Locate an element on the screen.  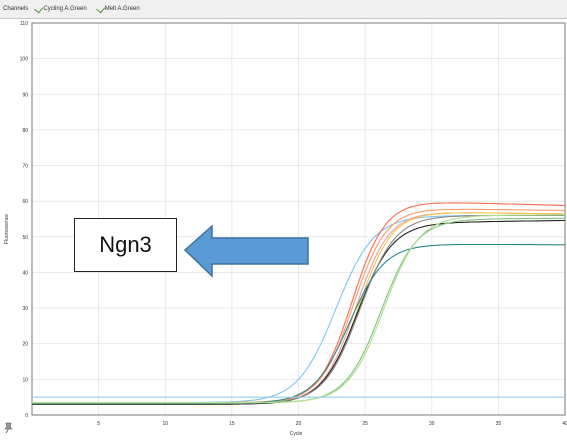
x-tick-label: 40 is located at coordinates (564, 424).